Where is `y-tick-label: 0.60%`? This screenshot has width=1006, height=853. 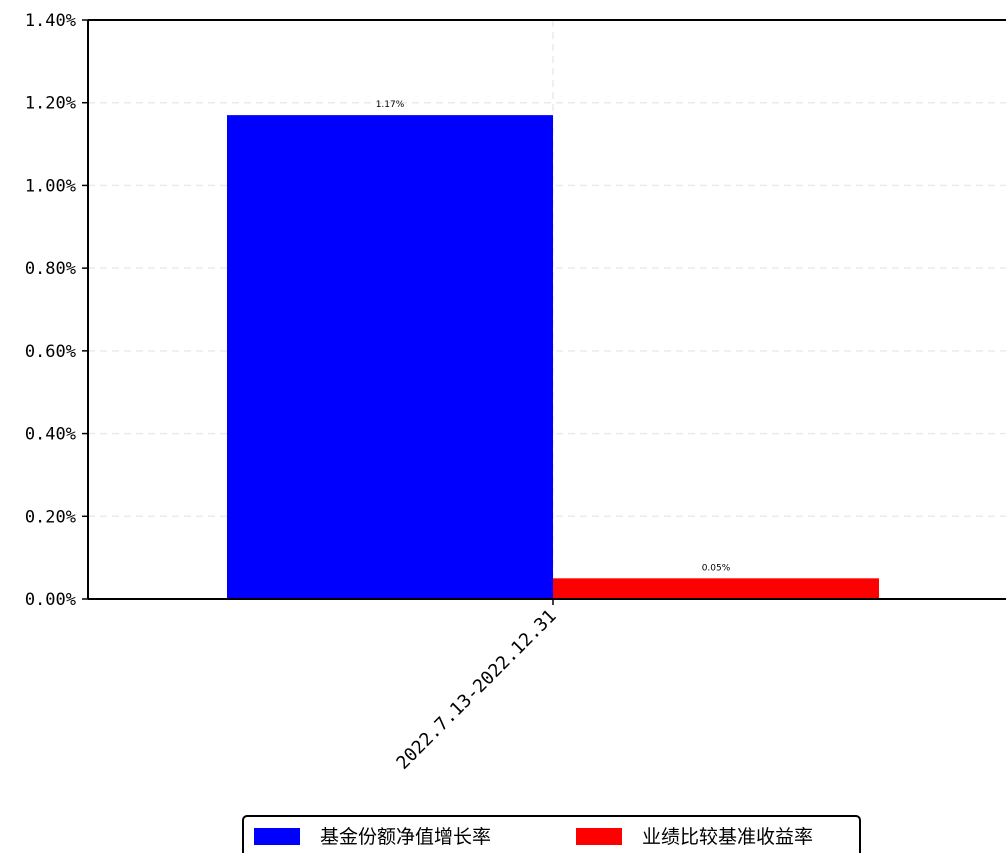
y-tick-label: 0.60% is located at coordinates (50, 352).